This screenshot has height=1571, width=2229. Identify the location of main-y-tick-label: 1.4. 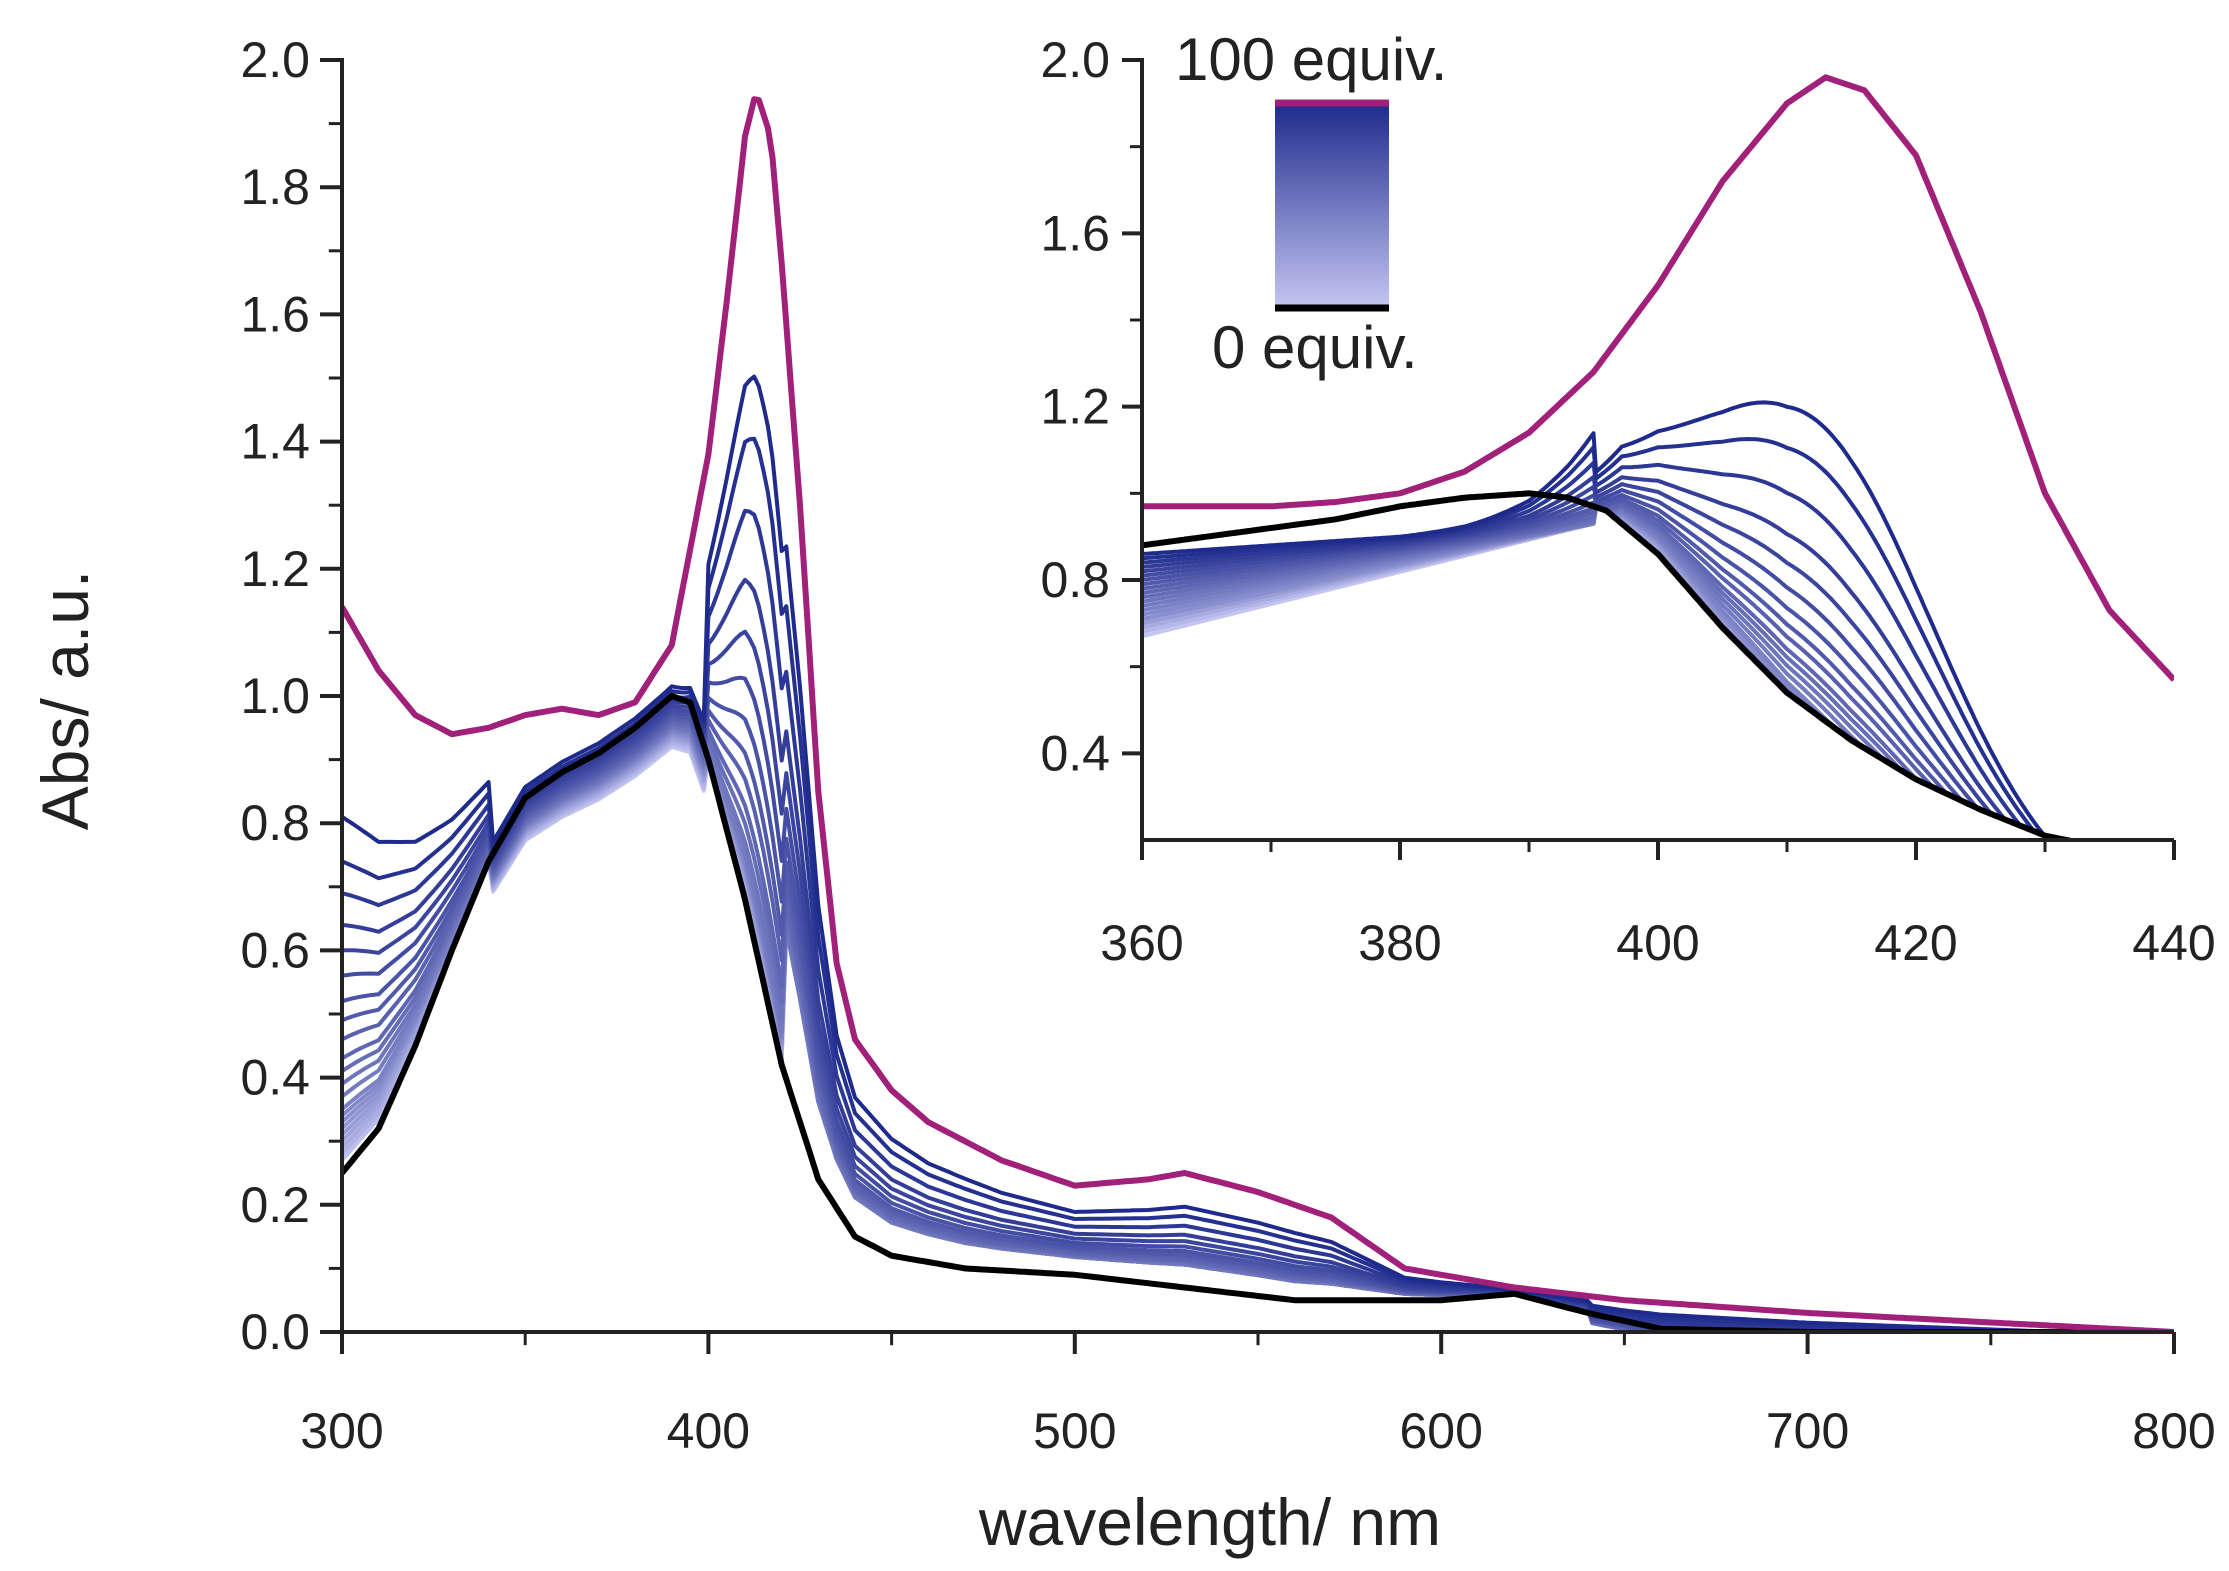
(275, 442).